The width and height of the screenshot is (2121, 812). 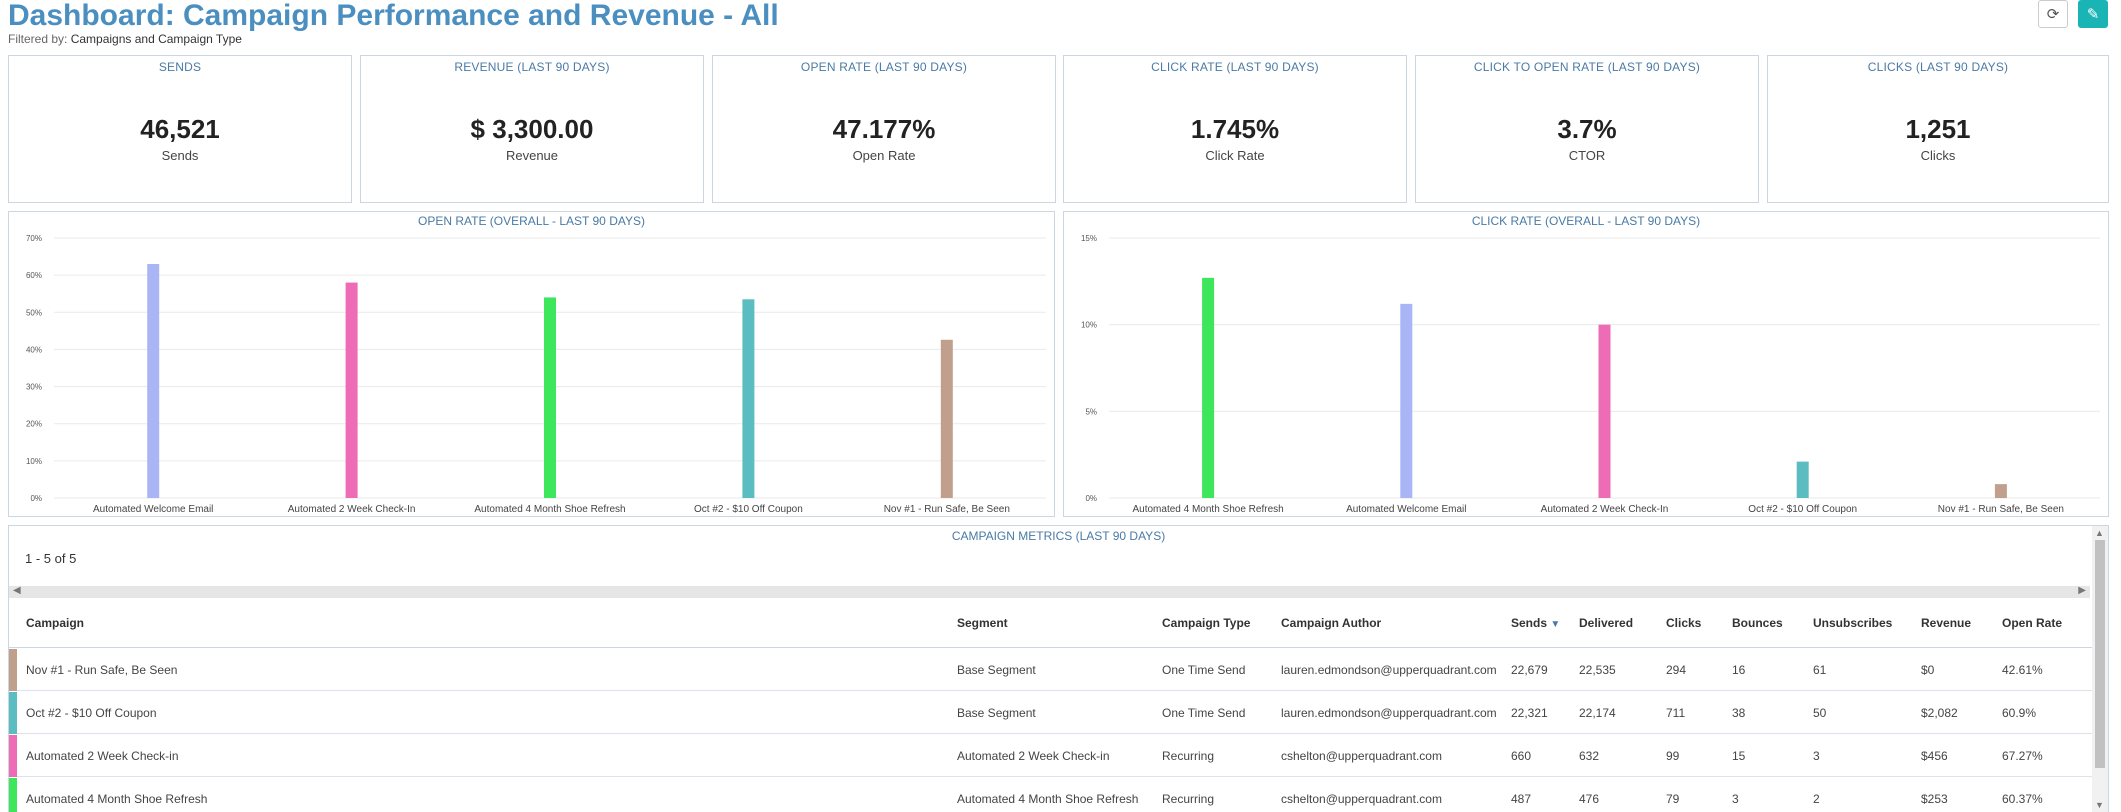 What do you see at coordinates (2053, 14) in the screenshot?
I see `refresh-button: ⟳` at bounding box center [2053, 14].